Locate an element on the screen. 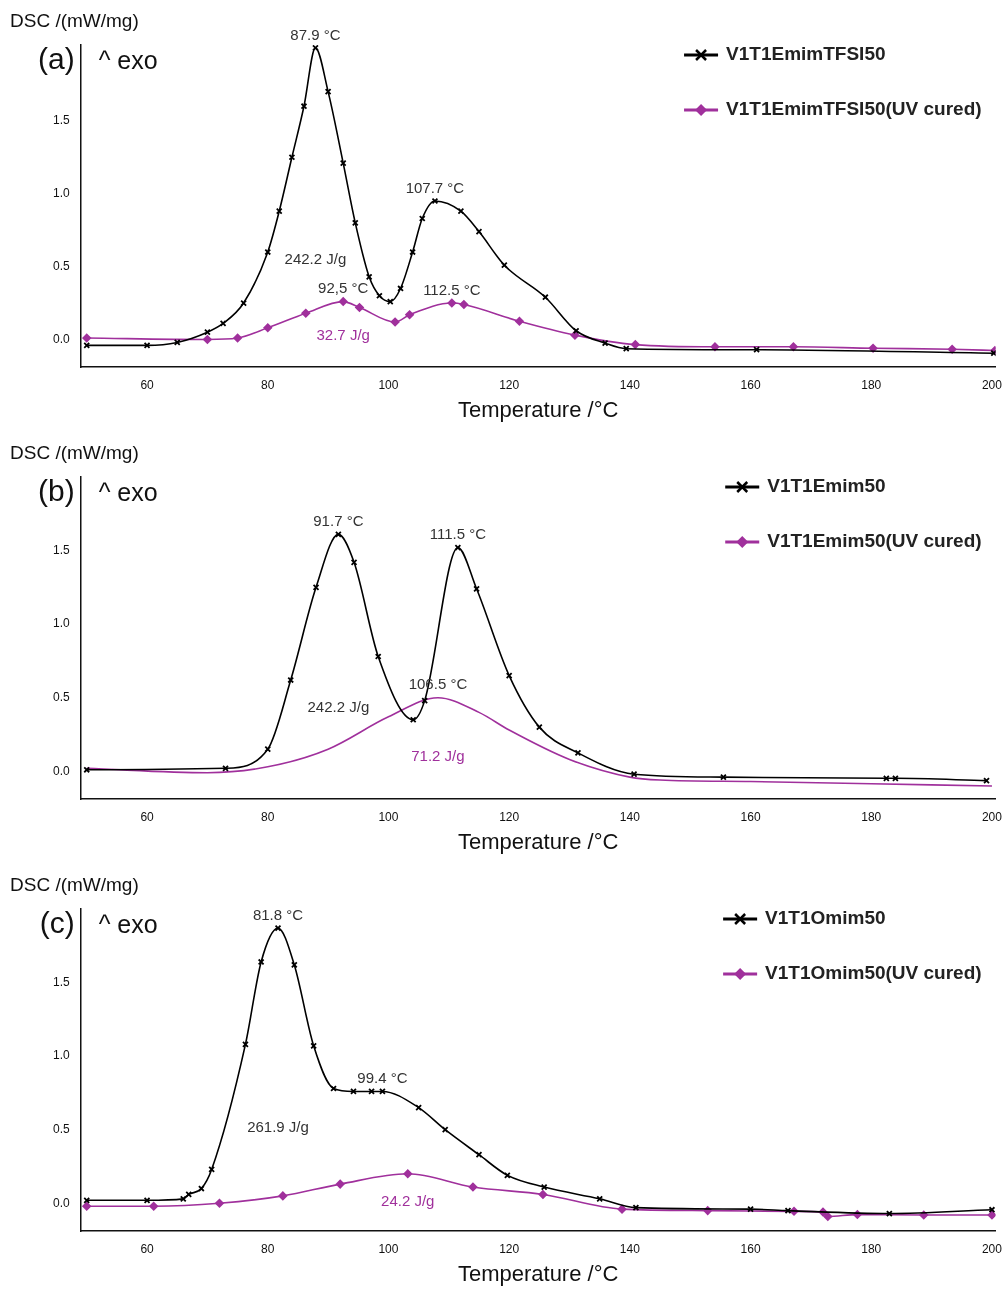 This screenshot has width=1005, height=1300. annotation: 112.5 °C is located at coordinates (452, 289).